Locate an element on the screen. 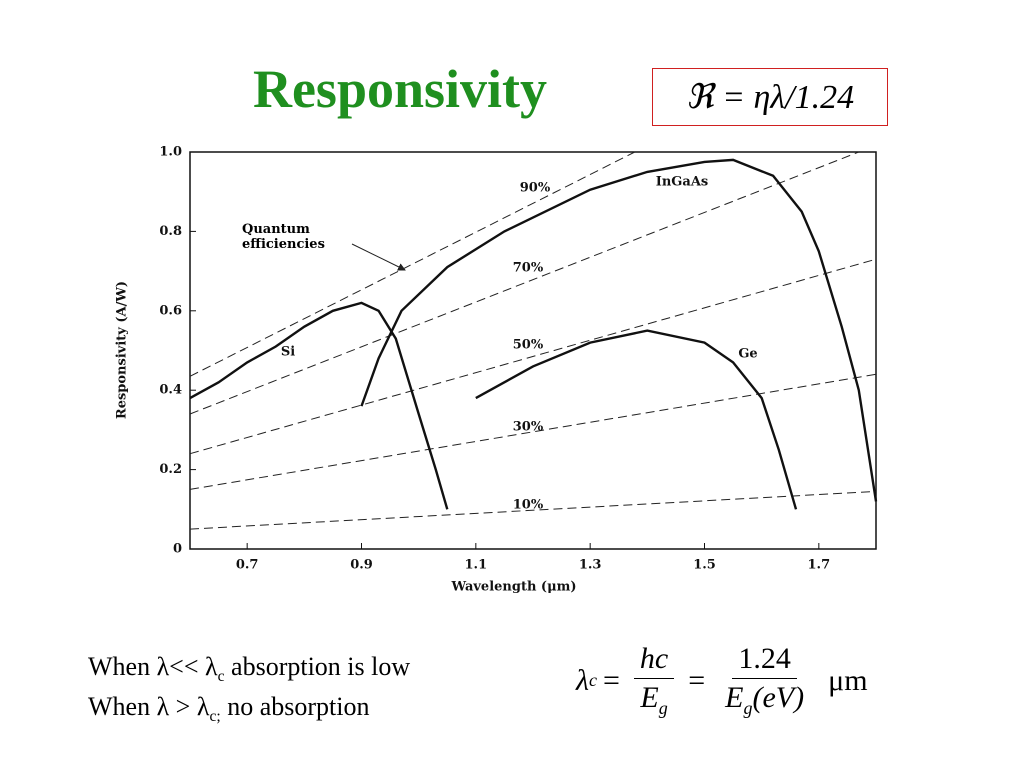 The image size is (1024, 768). formula-box: ℜ = ηλ/1.24 is located at coordinates (770, 97).